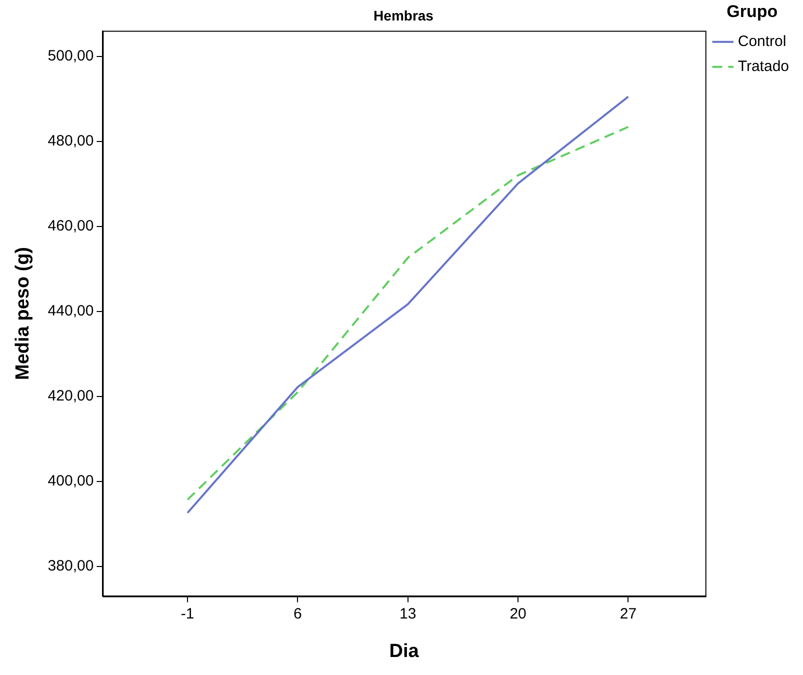  I want to click on y-tick-label: 380,00, so click(71, 566).